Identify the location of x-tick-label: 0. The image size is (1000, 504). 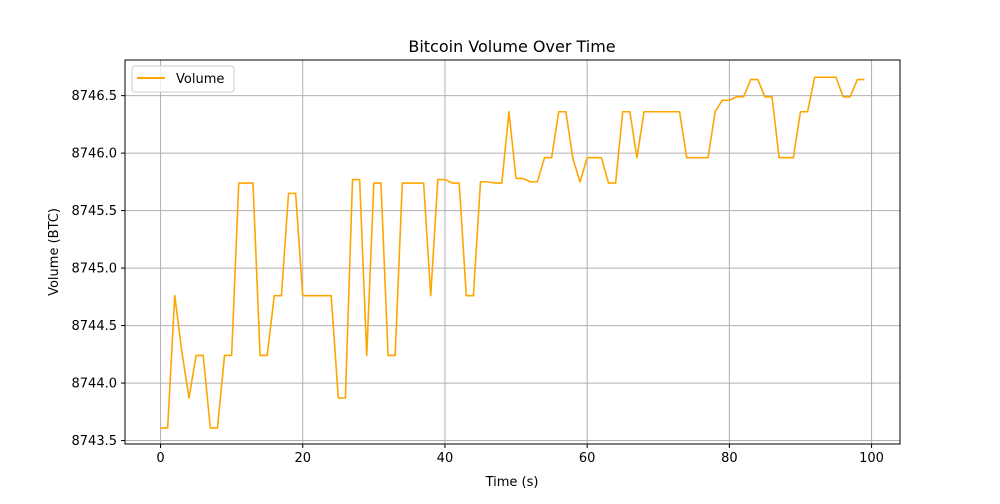
(160, 458).